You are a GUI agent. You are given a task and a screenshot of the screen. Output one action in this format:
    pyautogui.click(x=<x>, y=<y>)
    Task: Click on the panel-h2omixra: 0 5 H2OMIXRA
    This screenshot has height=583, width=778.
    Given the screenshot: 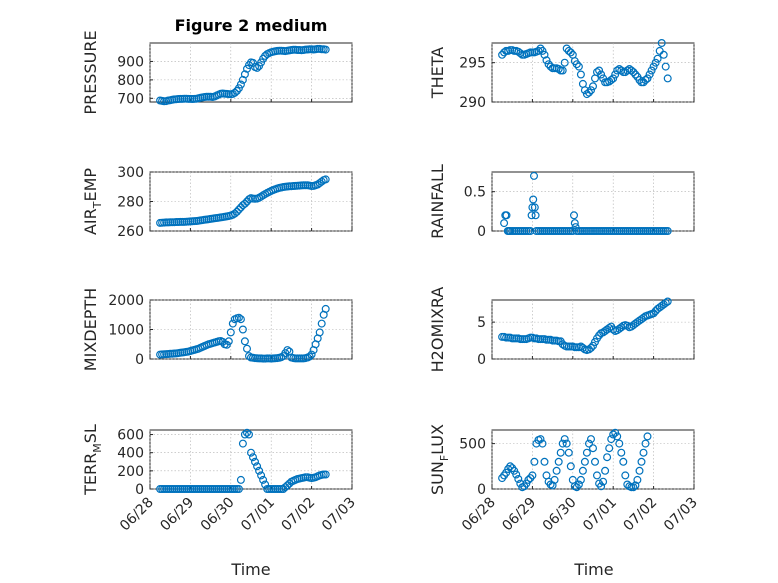 What is the action you would take?
    pyautogui.click(x=561, y=330)
    